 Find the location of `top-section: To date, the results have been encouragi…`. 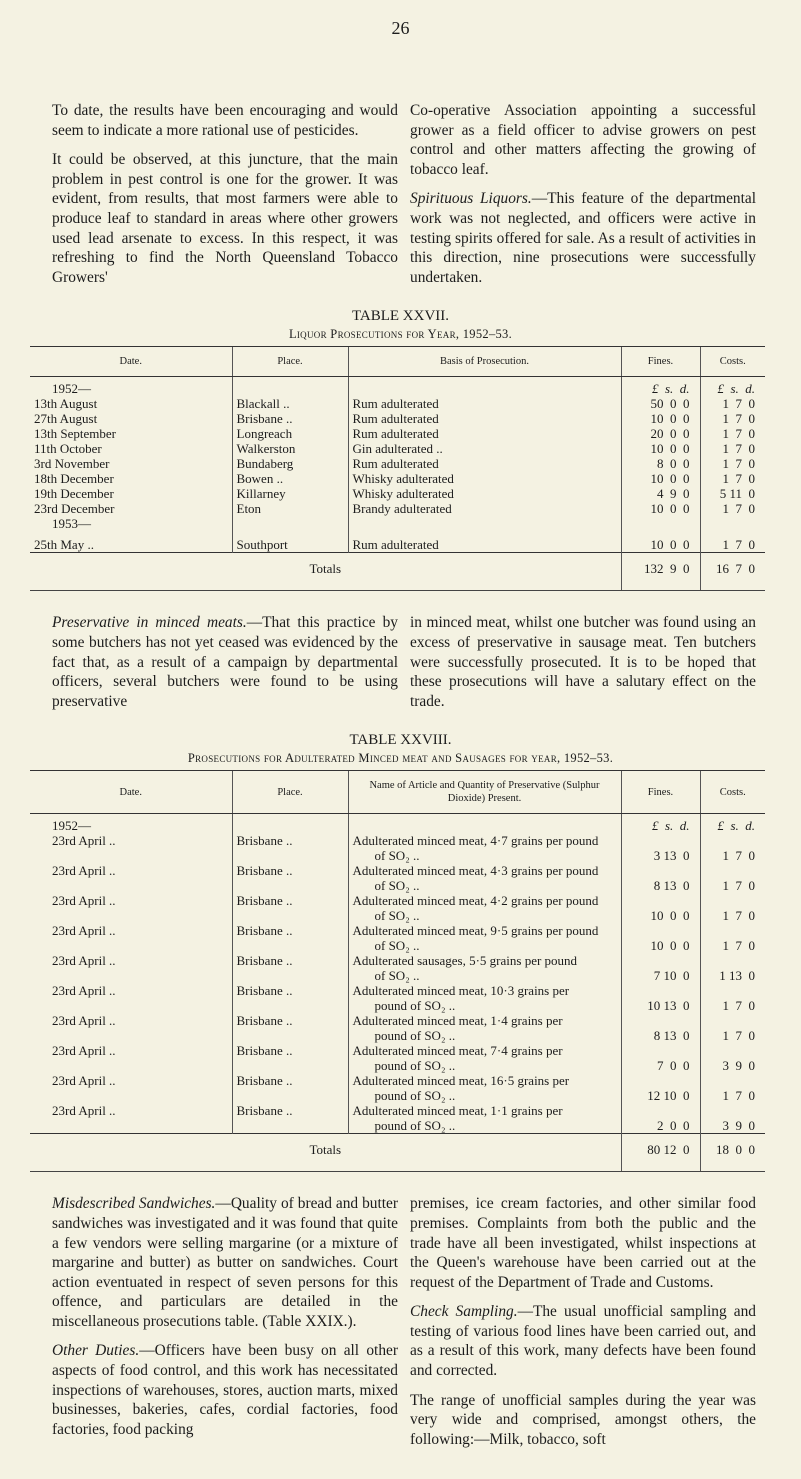

top-section: To date, the results have been encouragi… is located at coordinates (400, 199).